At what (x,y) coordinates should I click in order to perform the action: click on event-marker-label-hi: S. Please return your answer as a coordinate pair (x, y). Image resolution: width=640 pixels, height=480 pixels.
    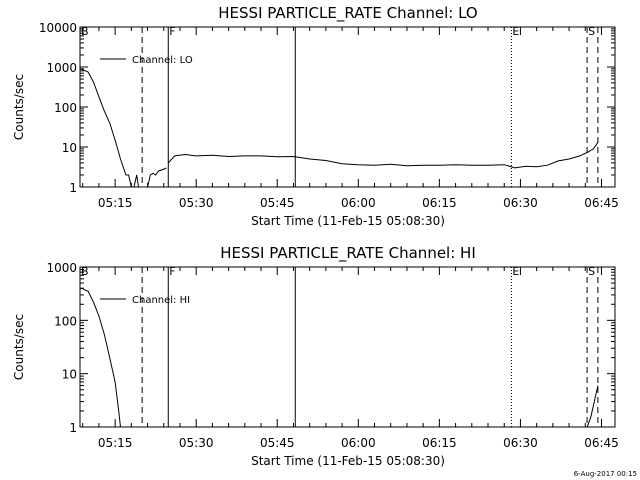
    Looking at the image, I should click on (591, 271).